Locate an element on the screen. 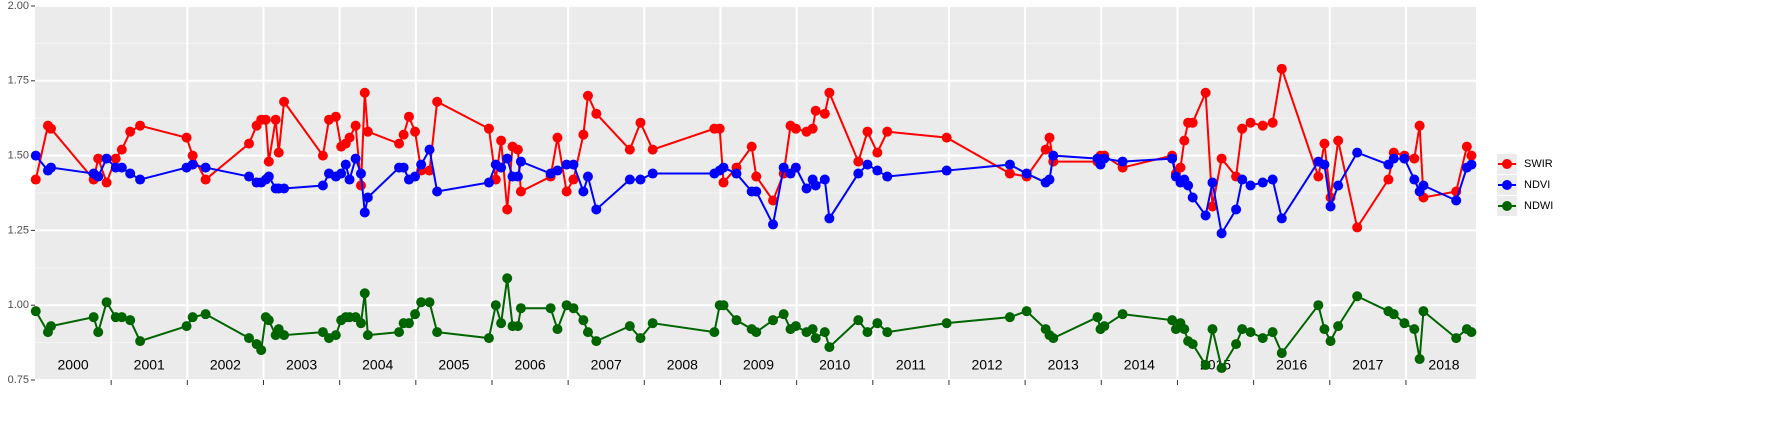 The height and width of the screenshot is (442, 1773). year-label: 2003 is located at coordinates (301, 365).